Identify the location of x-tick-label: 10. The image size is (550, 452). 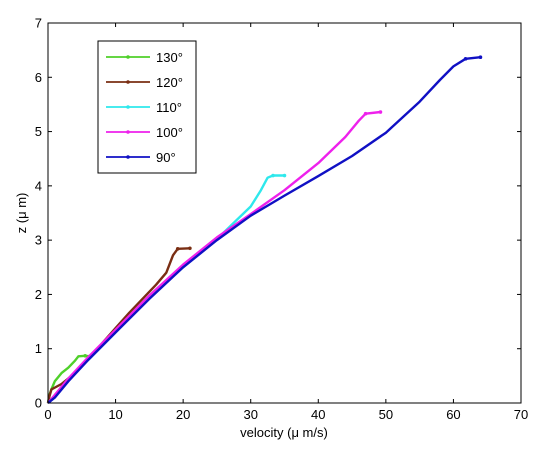
(115, 414).